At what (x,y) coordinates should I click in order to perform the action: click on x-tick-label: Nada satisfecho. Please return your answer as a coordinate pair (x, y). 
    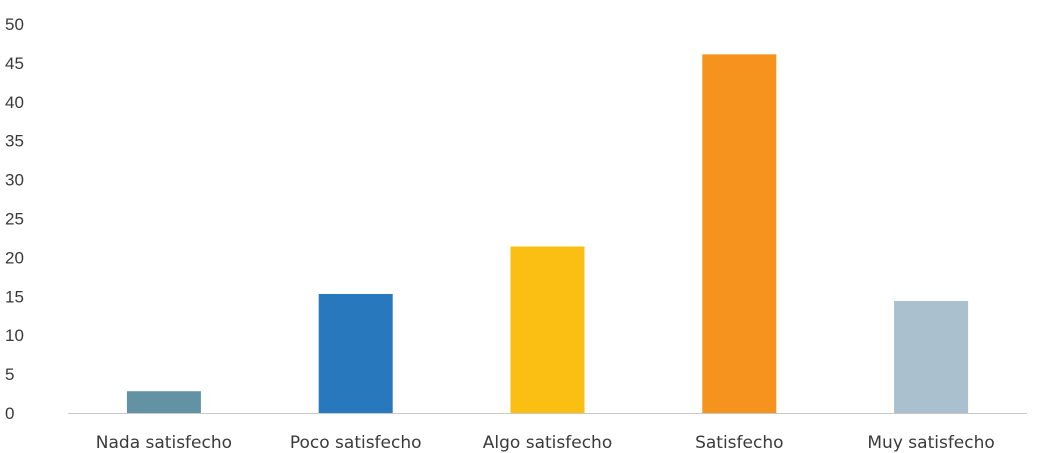
    Looking at the image, I should click on (164, 443).